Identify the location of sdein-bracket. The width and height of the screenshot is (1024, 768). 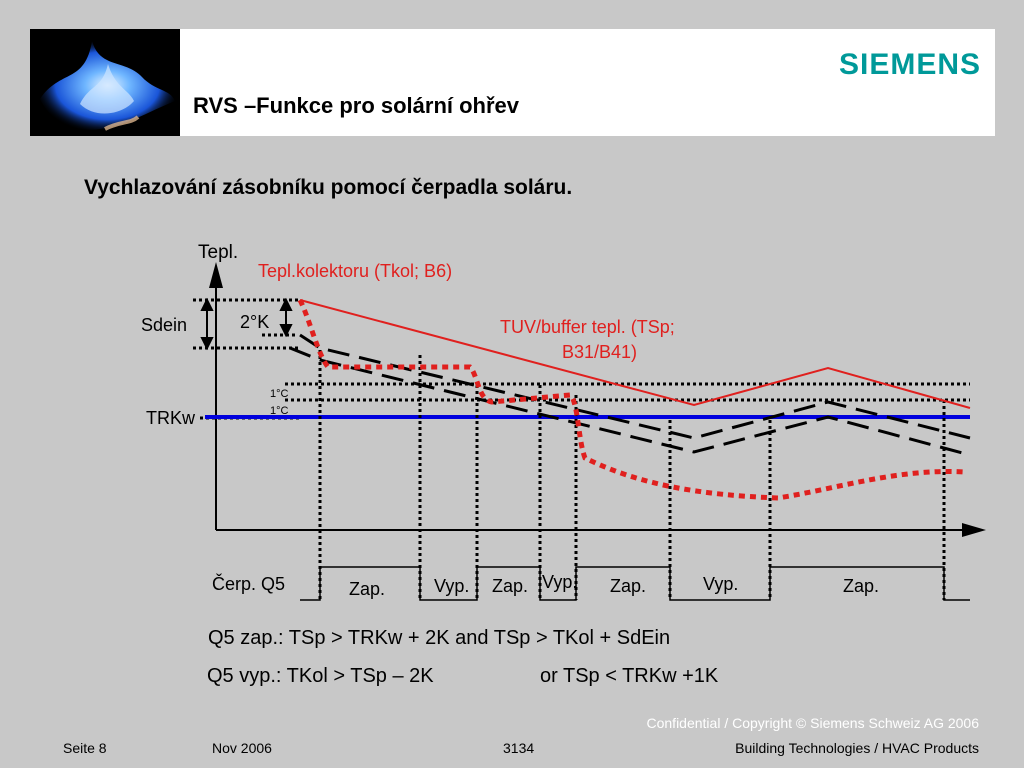
(207, 324).